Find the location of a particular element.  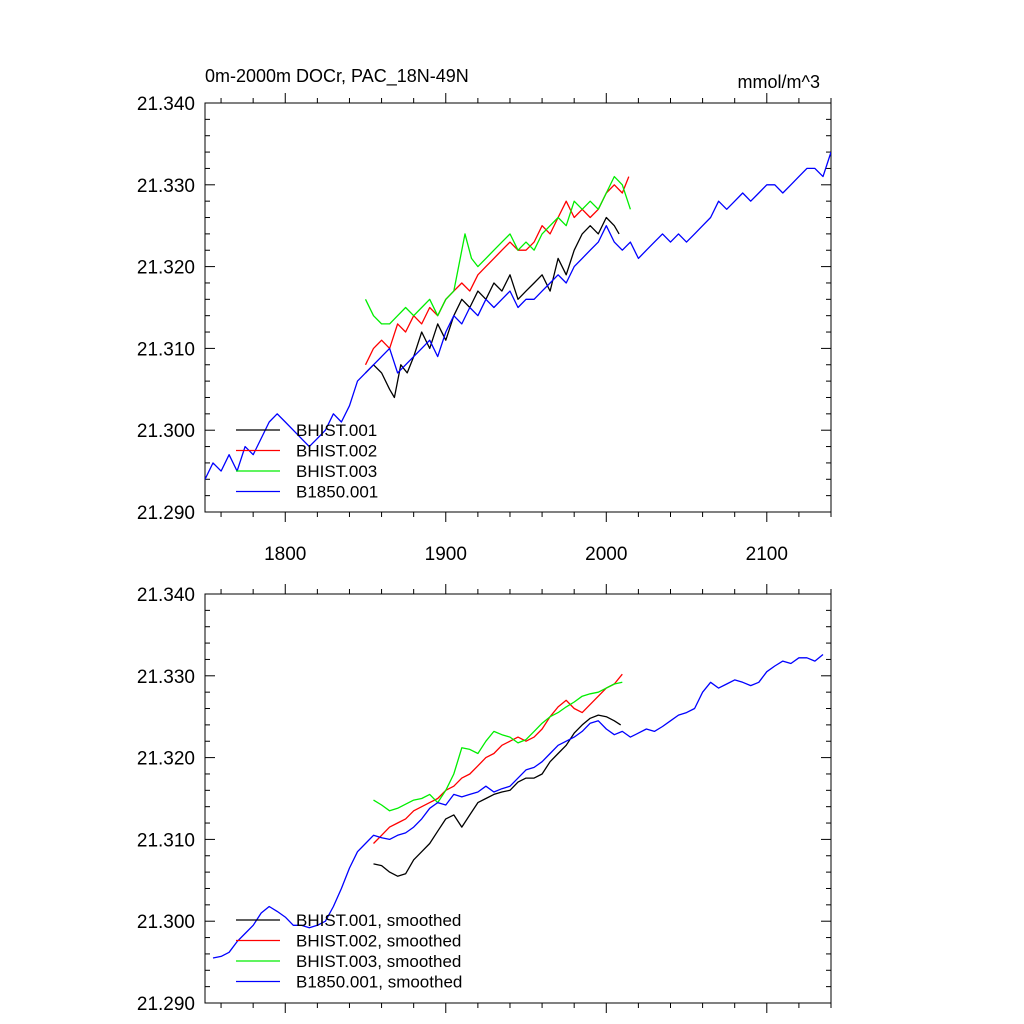

legend-label: BHIST.003 is located at coordinates (336, 471).